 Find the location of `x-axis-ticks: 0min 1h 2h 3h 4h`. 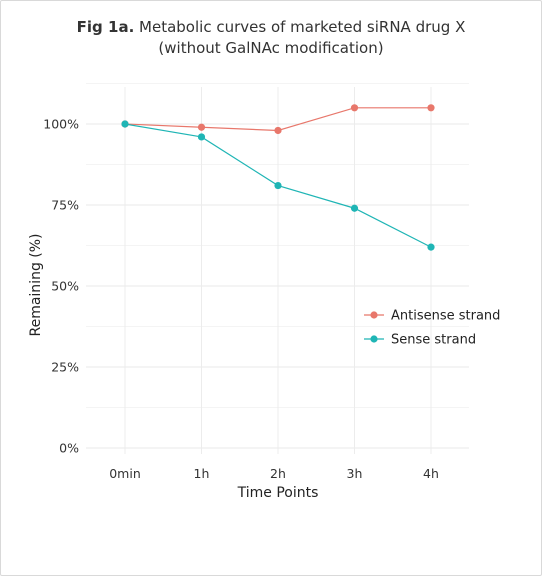

x-axis-ticks: 0min 1h 2h 3h 4h is located at coordinates (274, 473).